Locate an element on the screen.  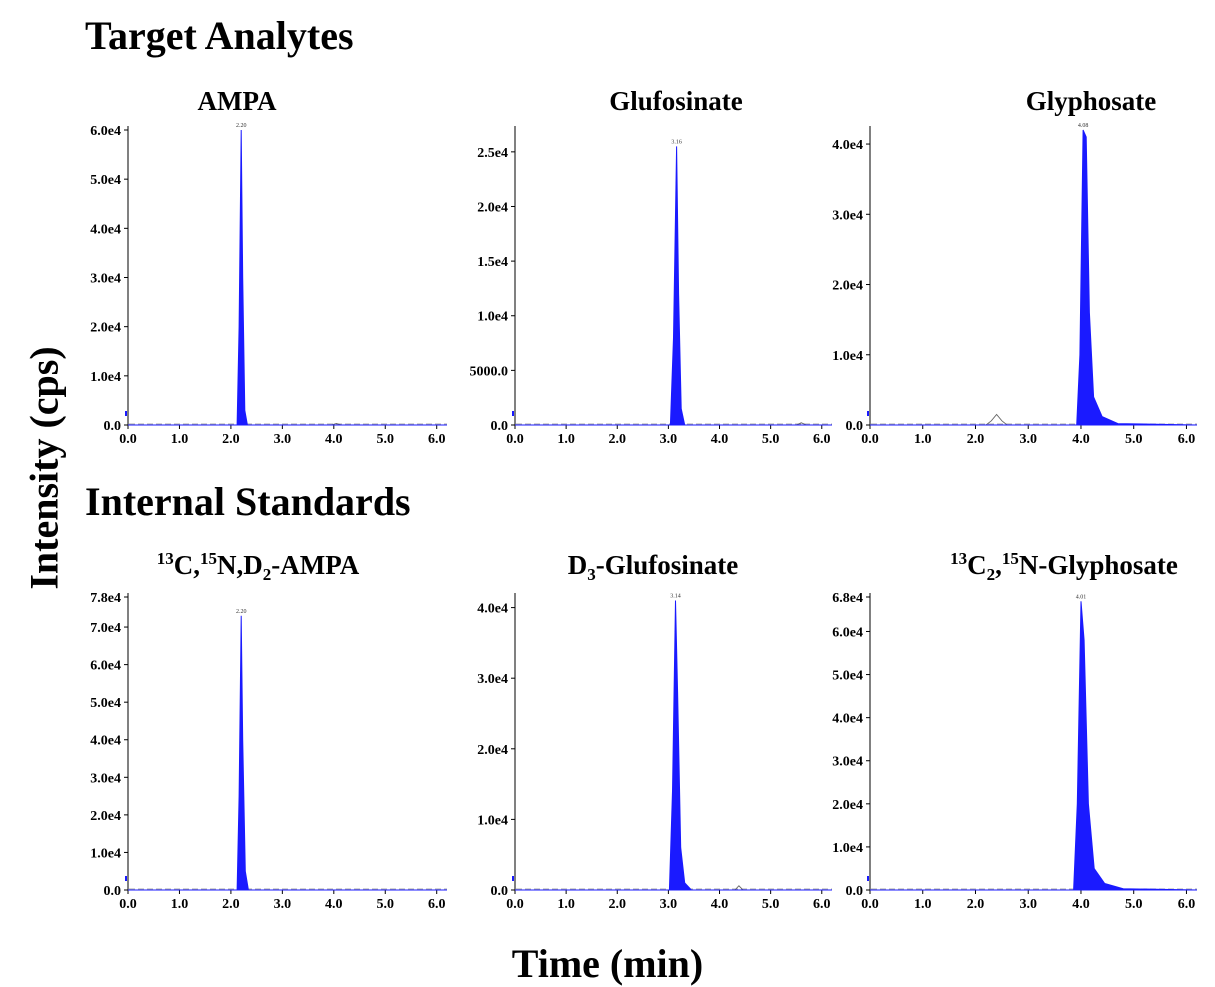
peak-apex-label: 4.08 is located at coordinates (1083, 126).